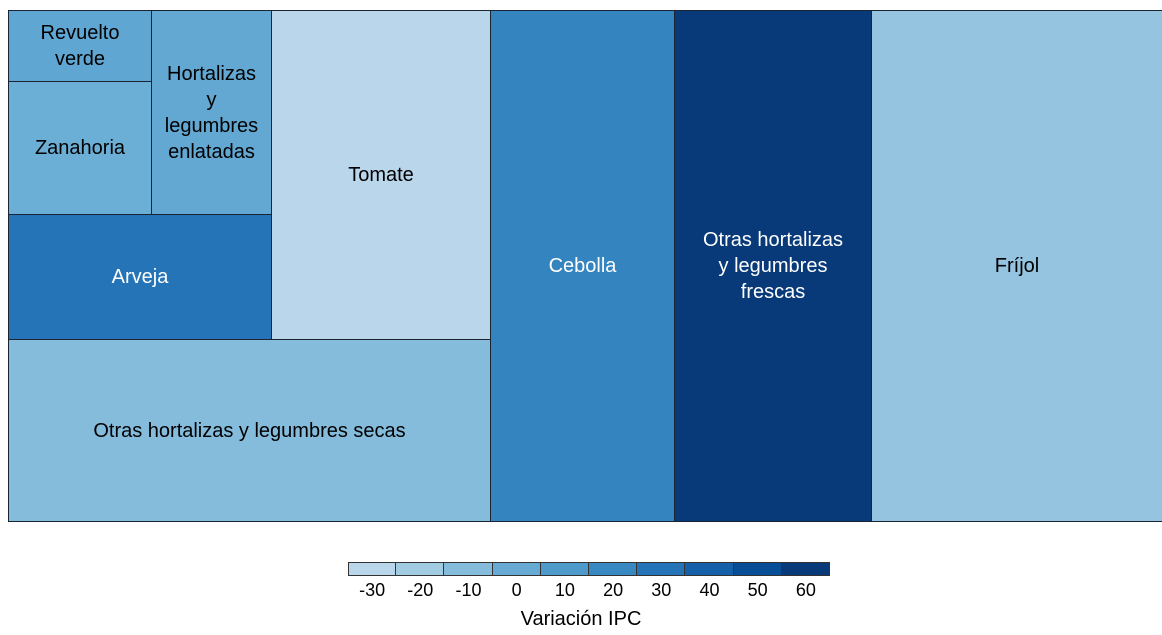  I want to click on treemap-cell: Cebolla, so click(582, 266).